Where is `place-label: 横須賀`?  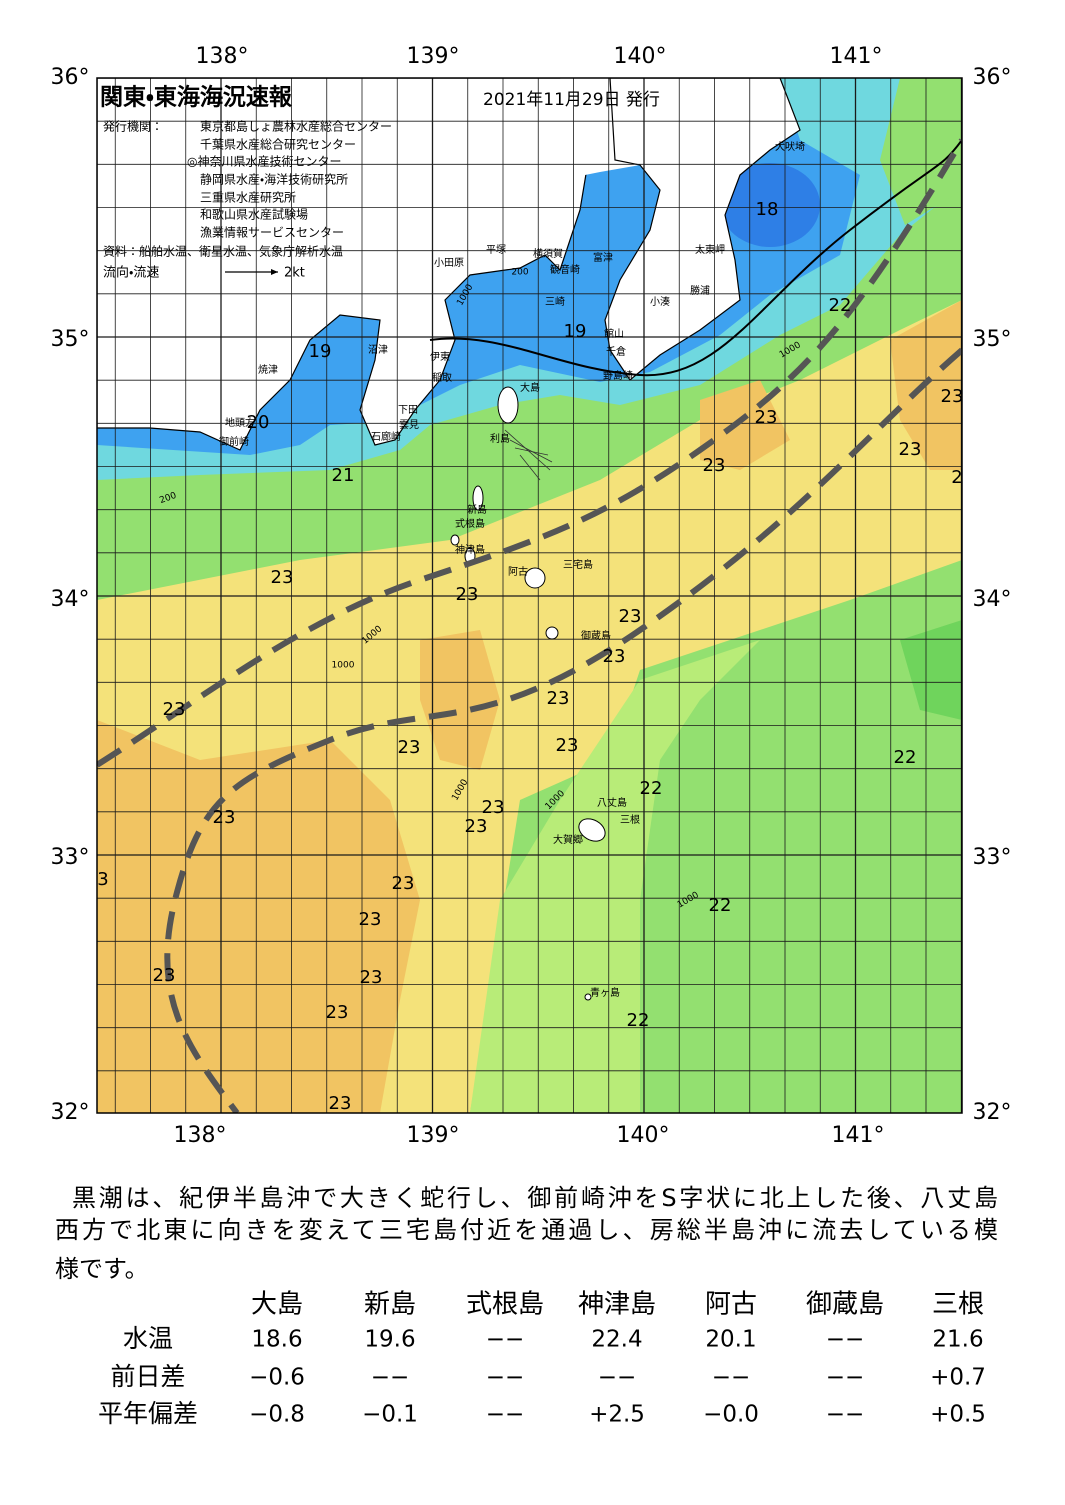 place-label: 横須賀 is located at coordinates (548, 253).